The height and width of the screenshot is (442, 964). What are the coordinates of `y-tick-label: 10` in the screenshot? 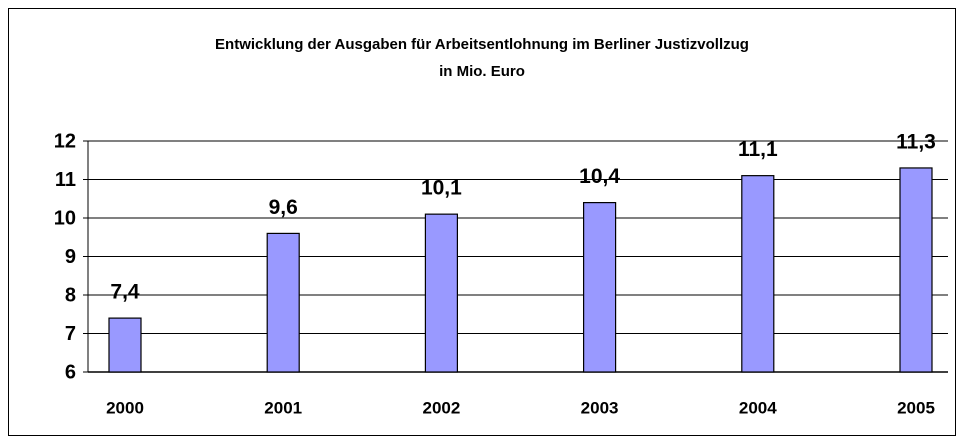 It's located at (65, 218).